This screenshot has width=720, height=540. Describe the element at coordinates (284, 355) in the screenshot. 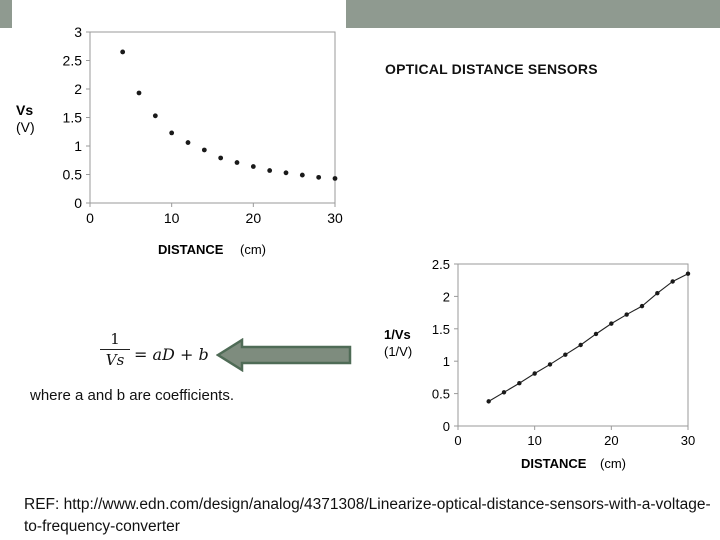

I see `left-arrow-icon` at that location.